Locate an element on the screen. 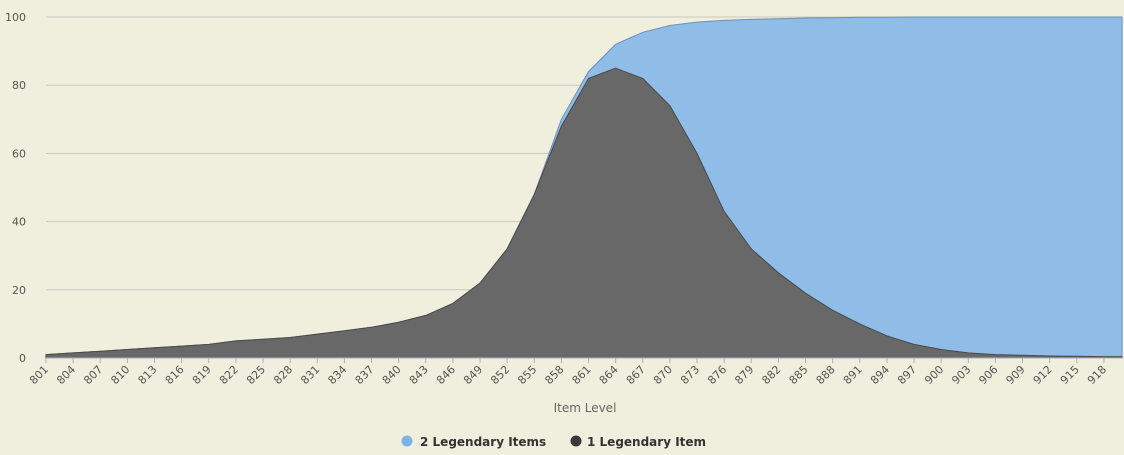  x-axis-title: Item Level is located at coordinates (585, 408).